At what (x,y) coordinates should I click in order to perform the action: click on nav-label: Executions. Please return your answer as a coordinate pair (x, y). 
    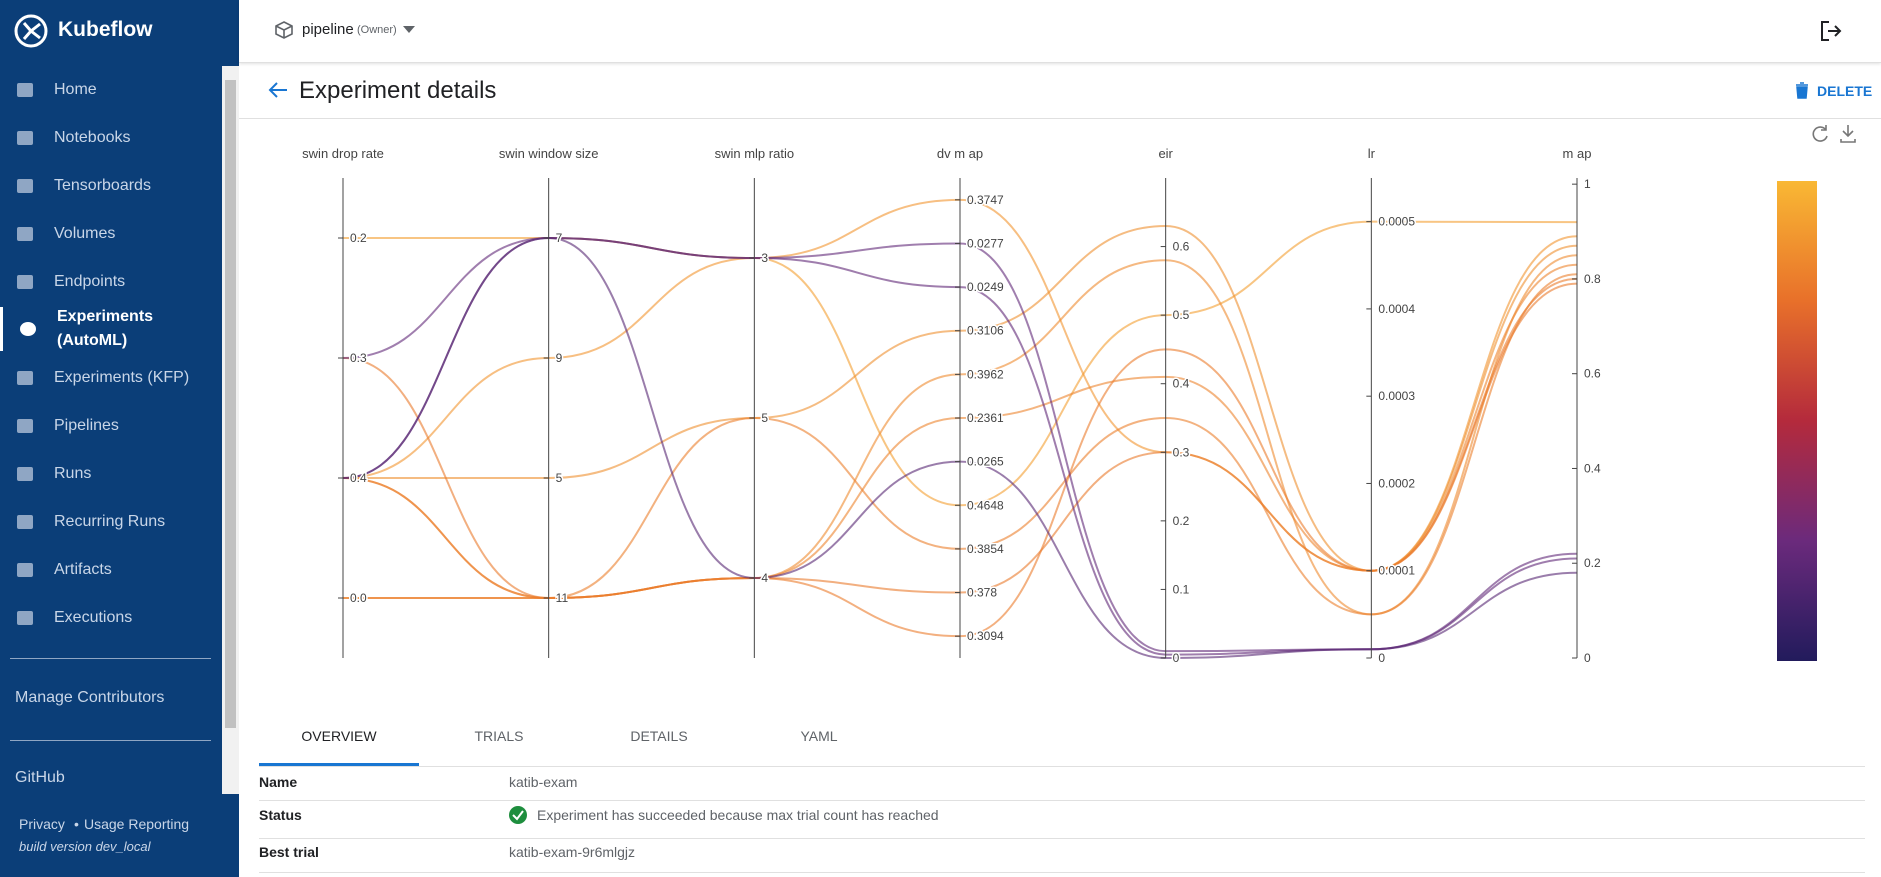
    Looking at the image, I should click on (93, 617).